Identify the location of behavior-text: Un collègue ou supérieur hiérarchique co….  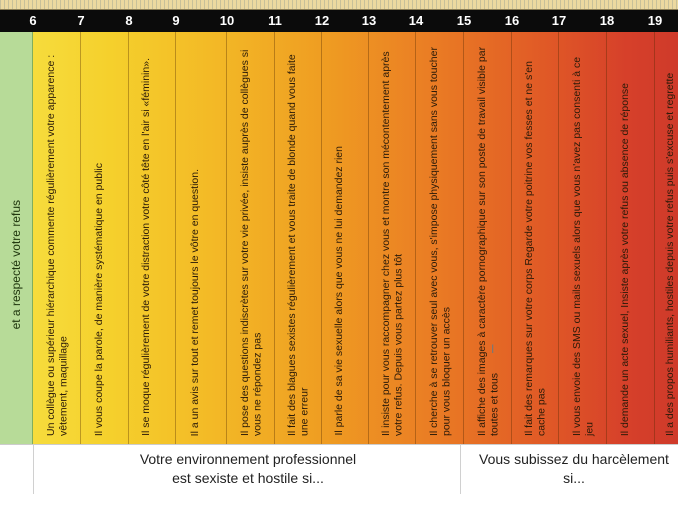
(57, 245).